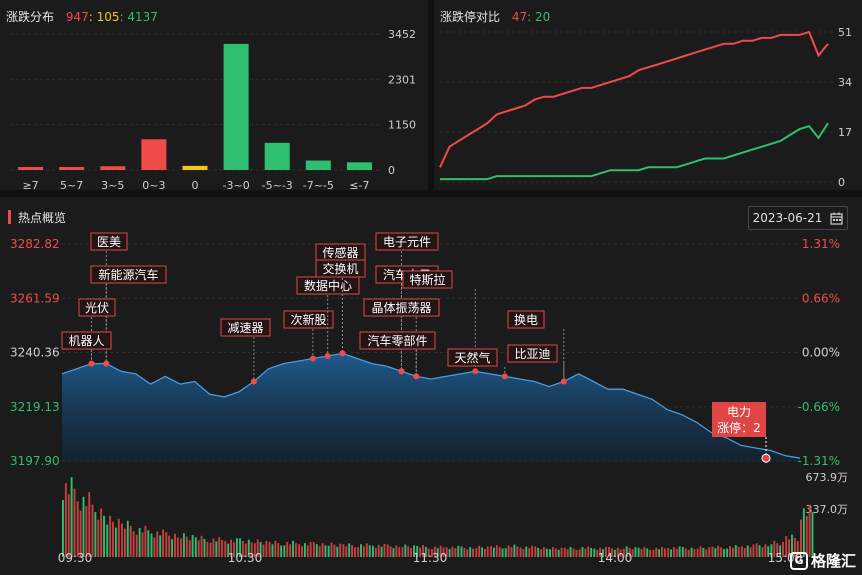  What do you see at coordinates (30, 17) in the screenshot?
I see `distribution-title: 涨跌分布` at bounding box center [30, 17].